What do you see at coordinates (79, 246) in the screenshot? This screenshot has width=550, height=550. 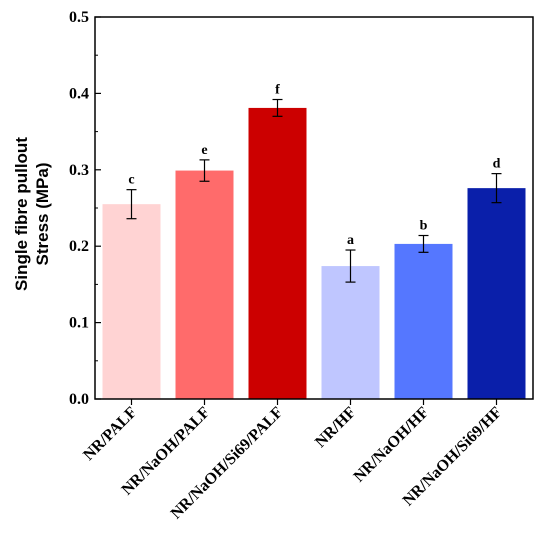 I see `y-tick-label-3: 0.2` at bounding box center [79, 246].